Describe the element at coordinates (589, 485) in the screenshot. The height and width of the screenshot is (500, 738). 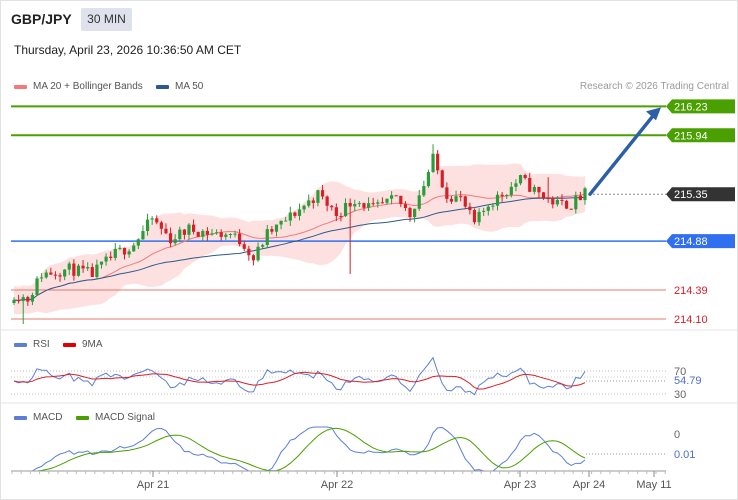
I see `time-axis-label: Apr 24` at that location.